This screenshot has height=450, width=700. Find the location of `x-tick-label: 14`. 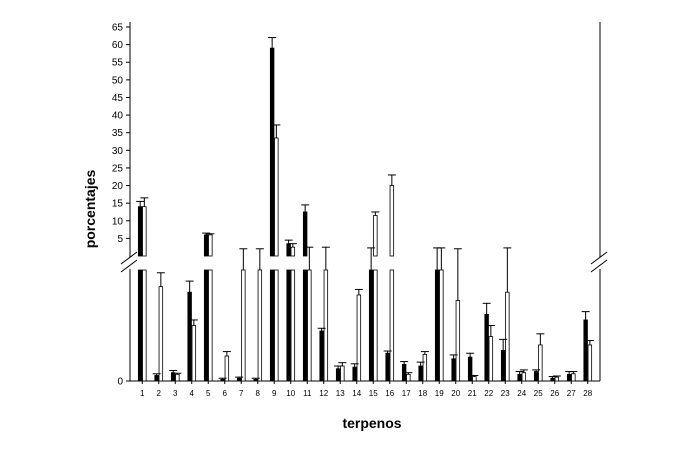

x-tick-label: 14 is located at coordinates (356, 393).